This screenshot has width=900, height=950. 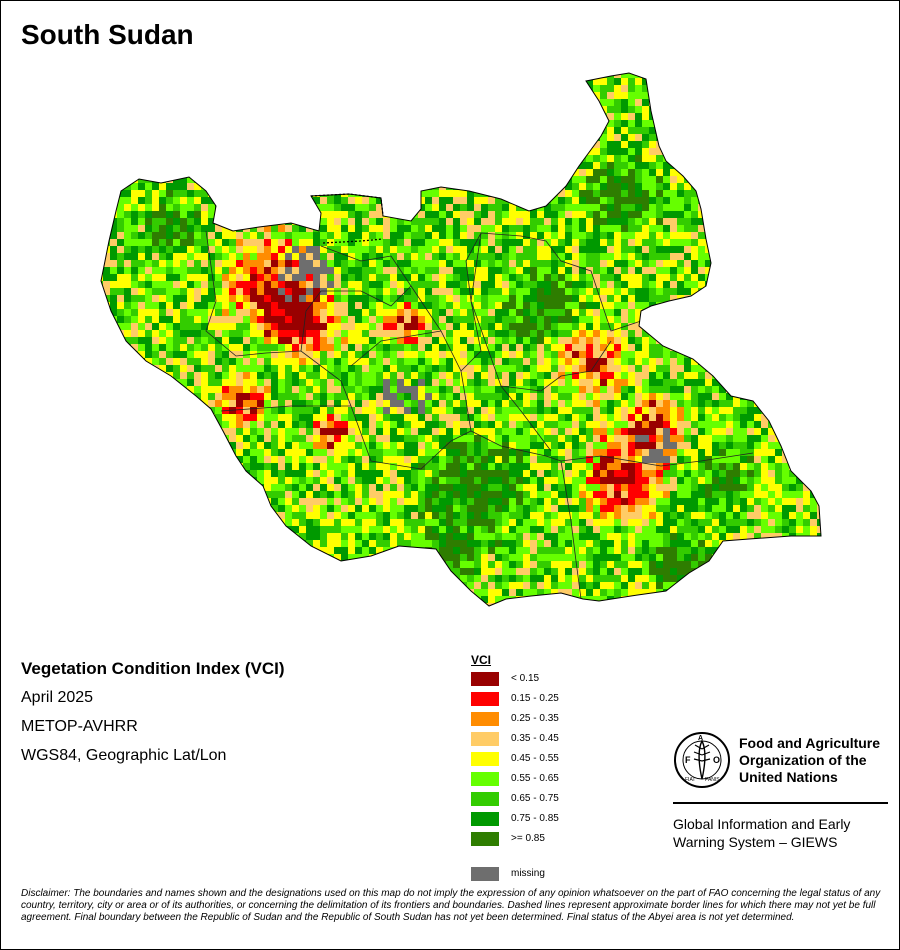 I want to click on legend-label: 0.25 - 0.35, so click(x=535, y=718).